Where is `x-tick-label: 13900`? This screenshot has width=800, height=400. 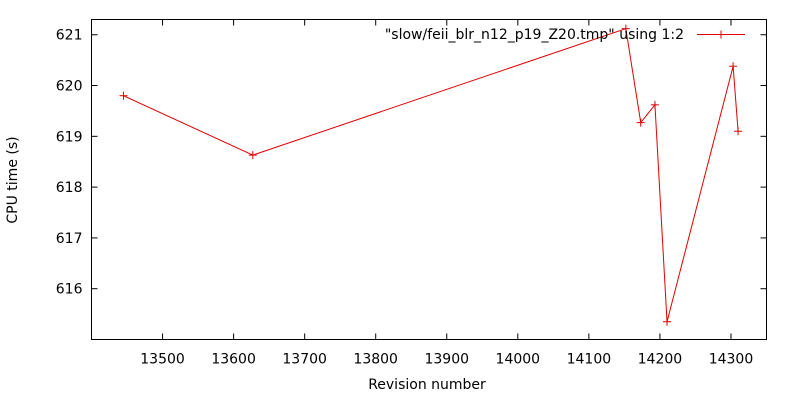 x-tick-label: 13900 is located at coordinates (446, 360).